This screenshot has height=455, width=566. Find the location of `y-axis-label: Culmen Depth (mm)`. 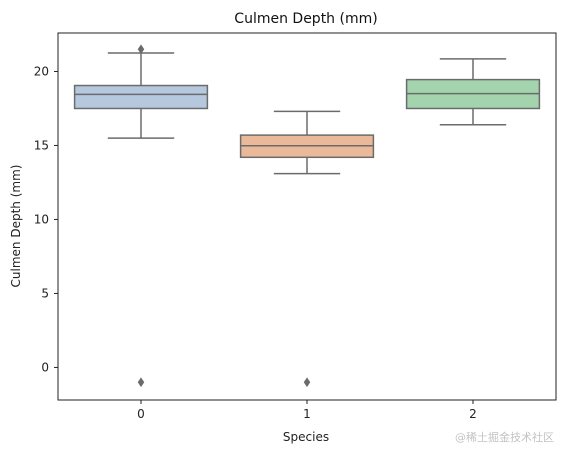

y-axis-label: Culmen Depth (mm) is located at coordinates (16, 226).